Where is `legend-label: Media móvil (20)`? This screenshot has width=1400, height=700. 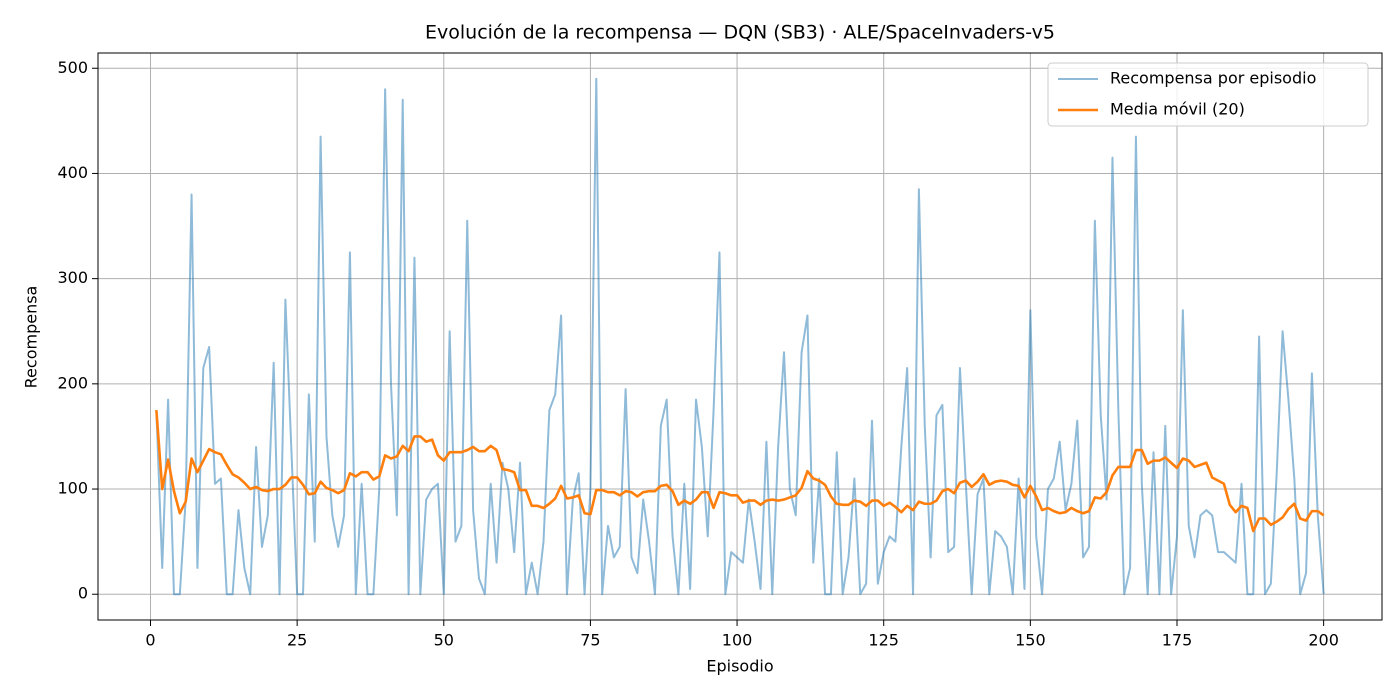
legend-label: Media móvil (20) is located at coordinates (1177, 109).